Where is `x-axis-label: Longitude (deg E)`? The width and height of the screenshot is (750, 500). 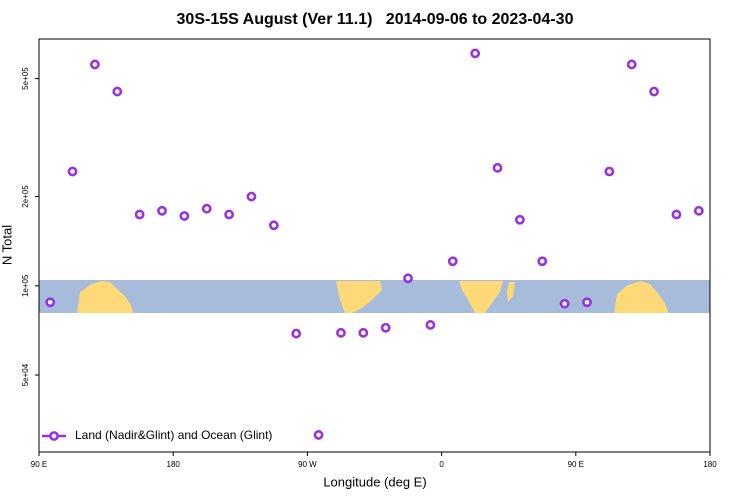 x-axis-label: Longitude (deg E) is located at coordinates (374, 481).